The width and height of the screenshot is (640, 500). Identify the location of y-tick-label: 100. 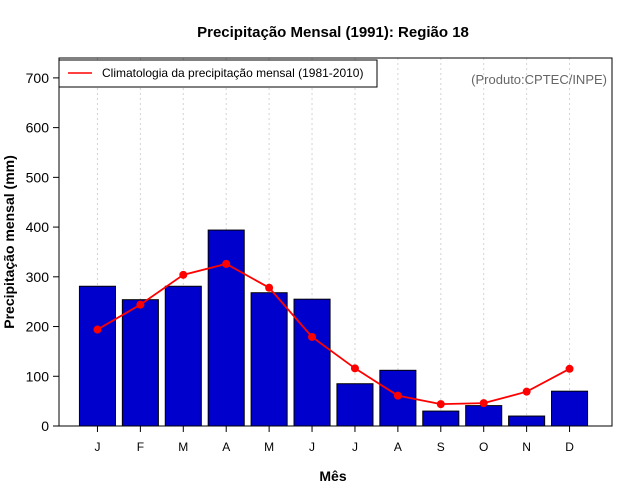
(38, 376).